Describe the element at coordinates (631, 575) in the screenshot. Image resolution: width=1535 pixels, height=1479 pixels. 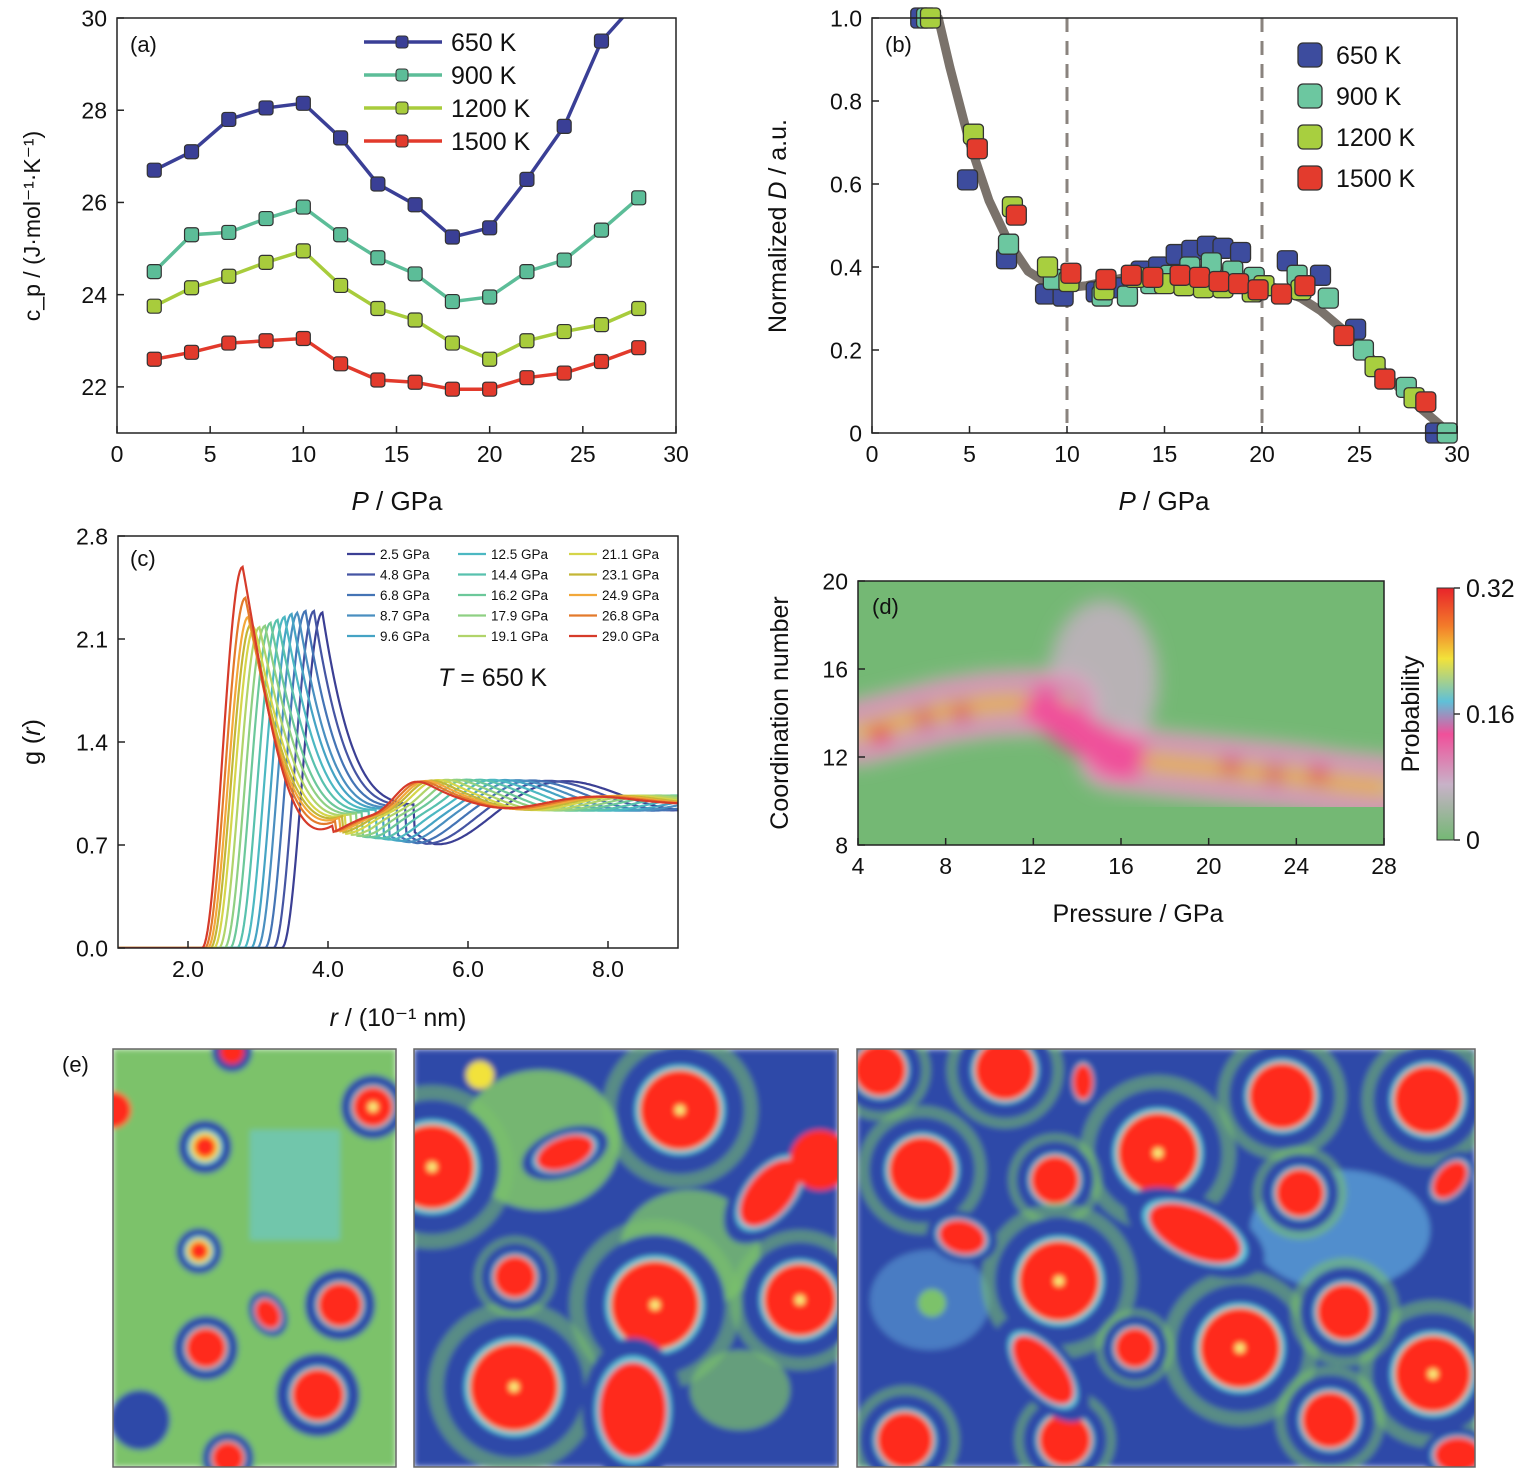
I see `legend-label: 23.1 GPa` at that location.